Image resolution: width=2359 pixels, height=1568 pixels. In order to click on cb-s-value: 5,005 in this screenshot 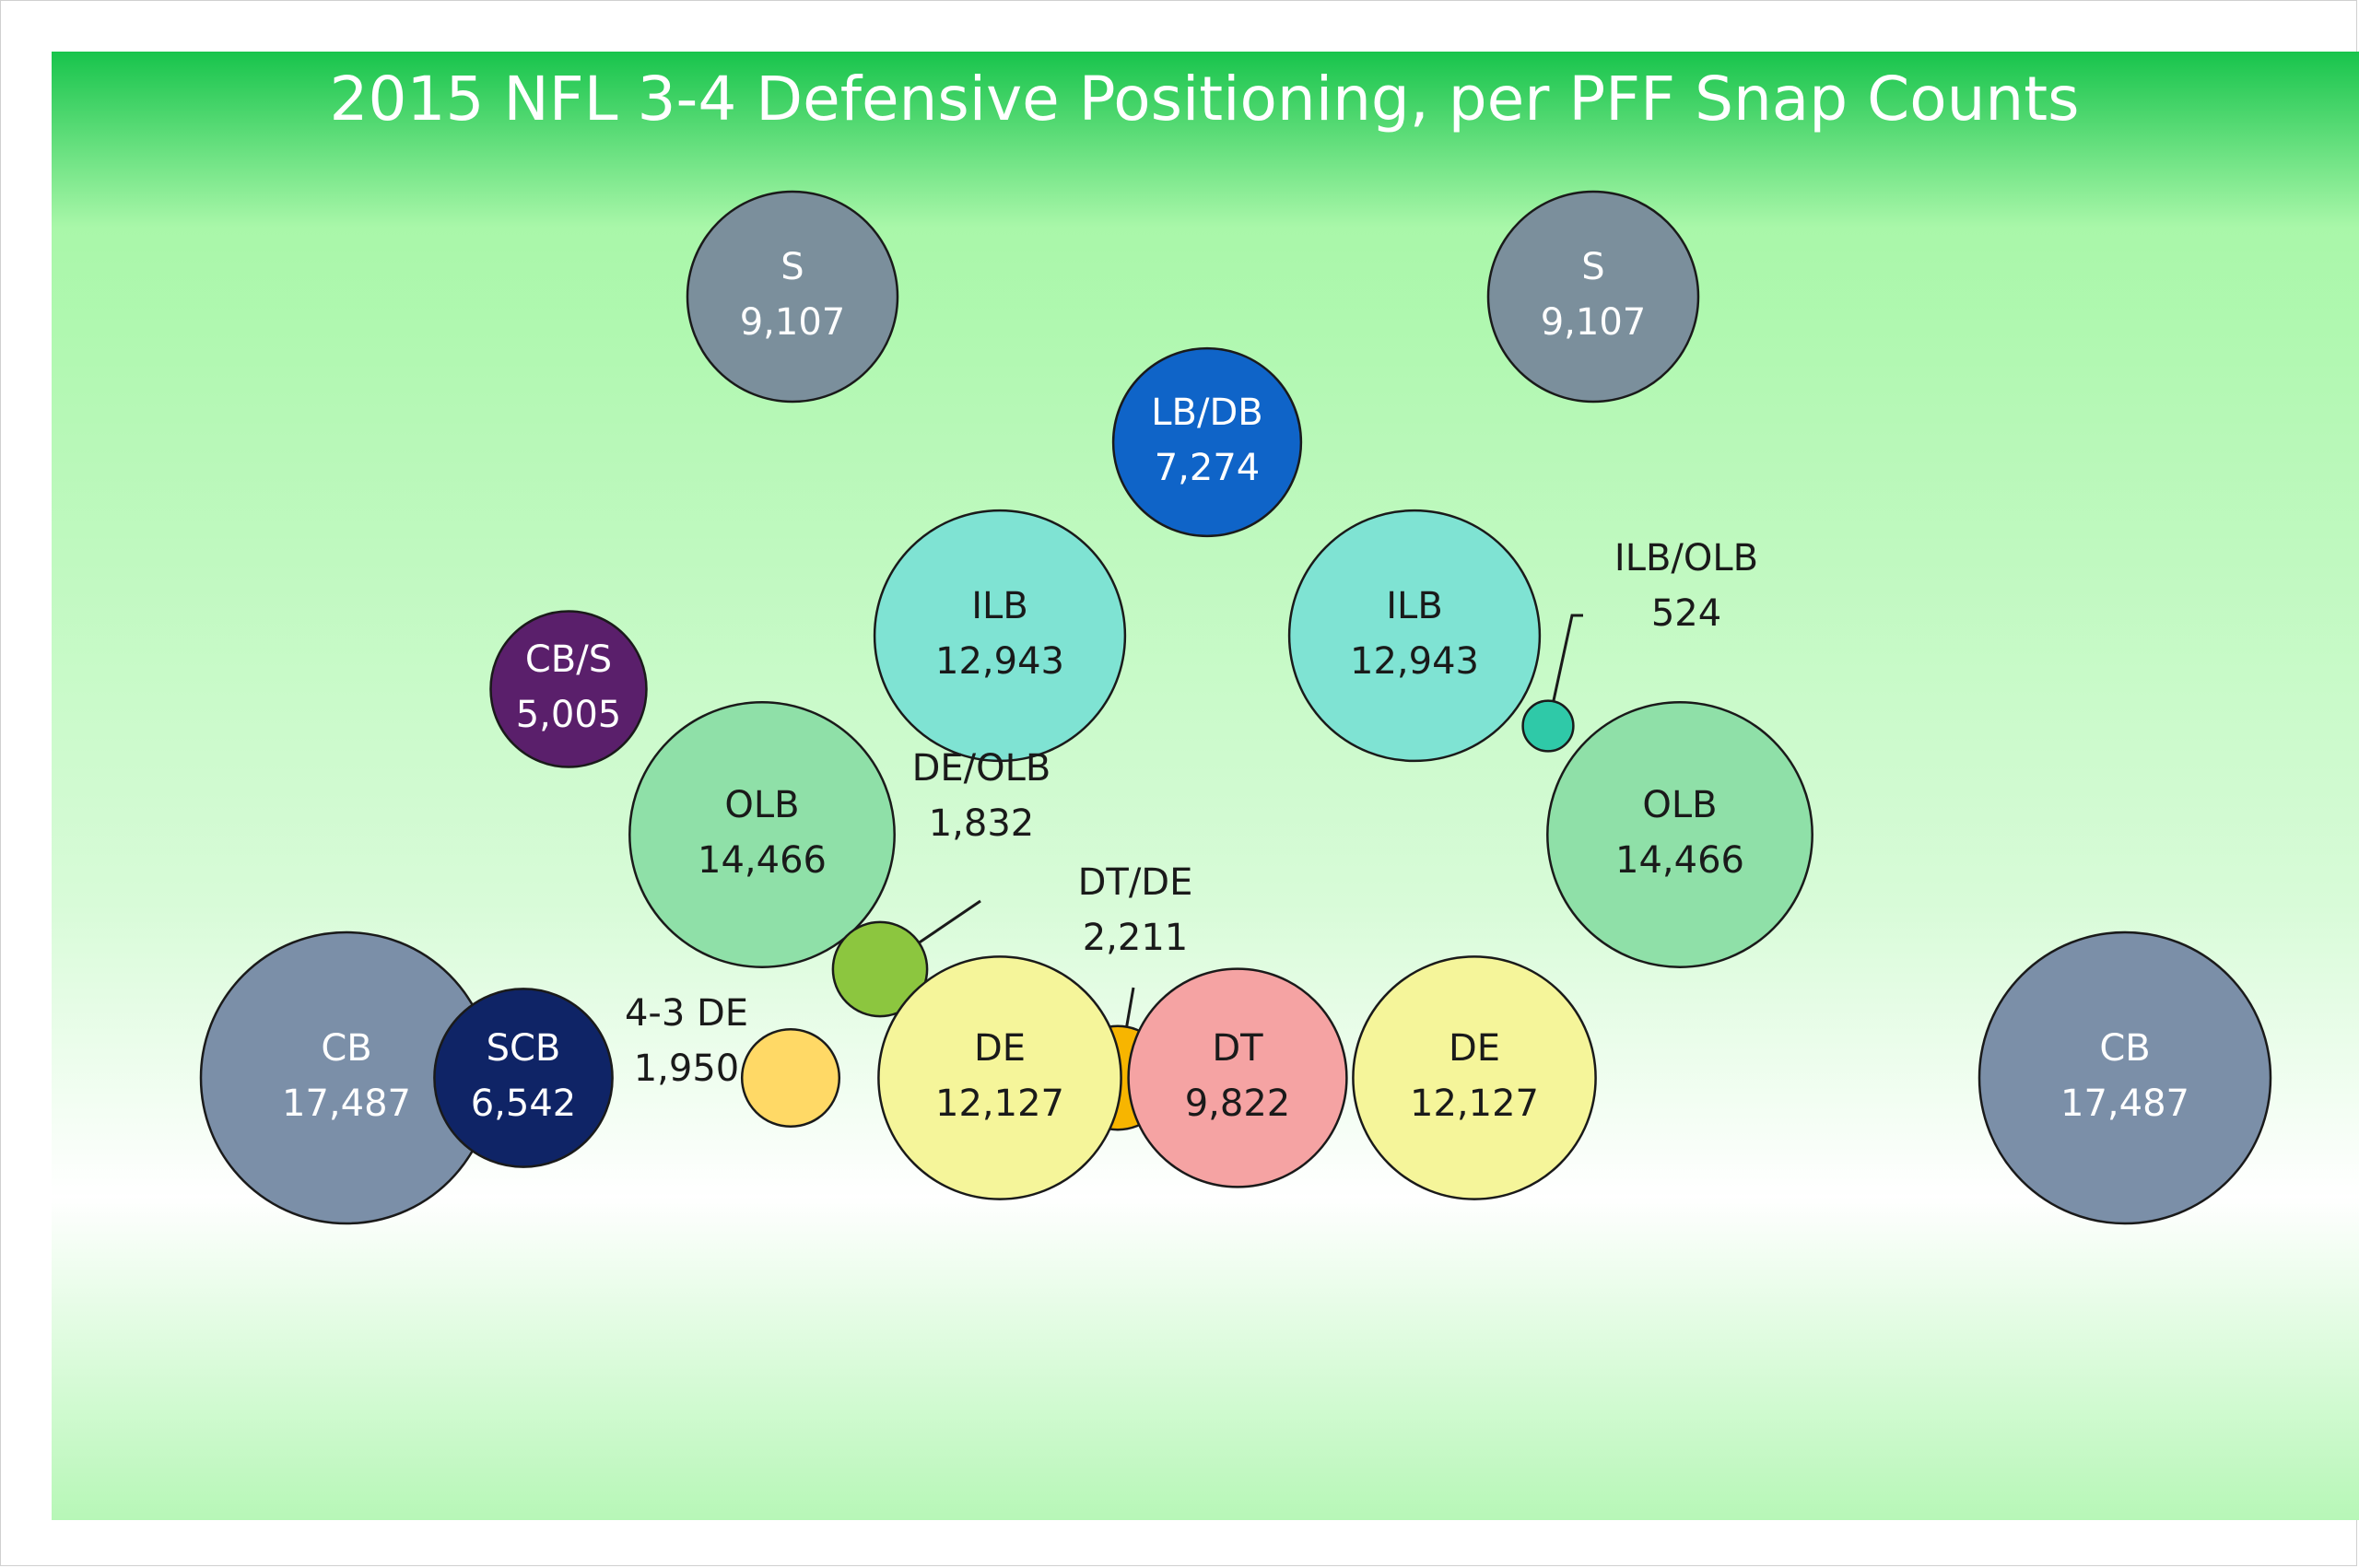, I will do `click(569, 715)`.